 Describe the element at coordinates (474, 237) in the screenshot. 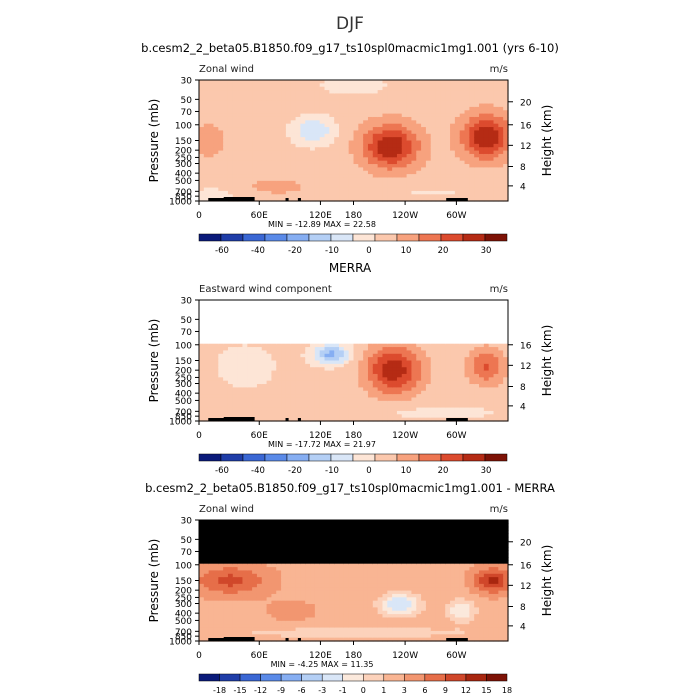

I see `colorbar-swatch` at that location.